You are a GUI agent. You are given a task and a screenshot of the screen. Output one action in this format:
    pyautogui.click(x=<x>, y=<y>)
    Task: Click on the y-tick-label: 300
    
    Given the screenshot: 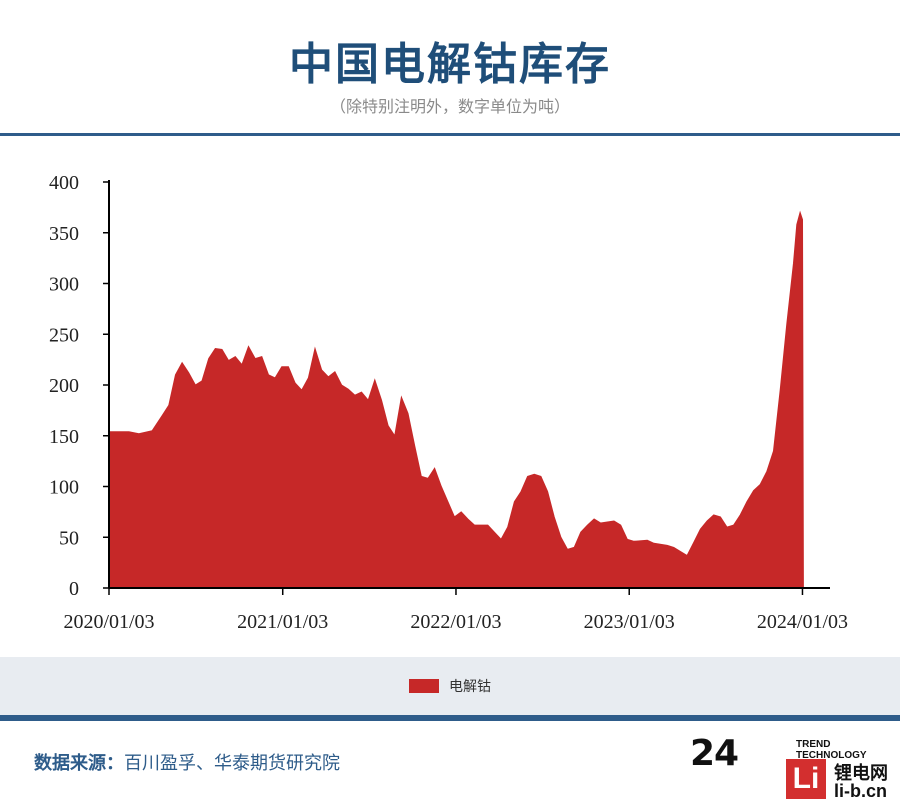 What is the action you would take?
    pyautogui.click(x=64, y=285)
    